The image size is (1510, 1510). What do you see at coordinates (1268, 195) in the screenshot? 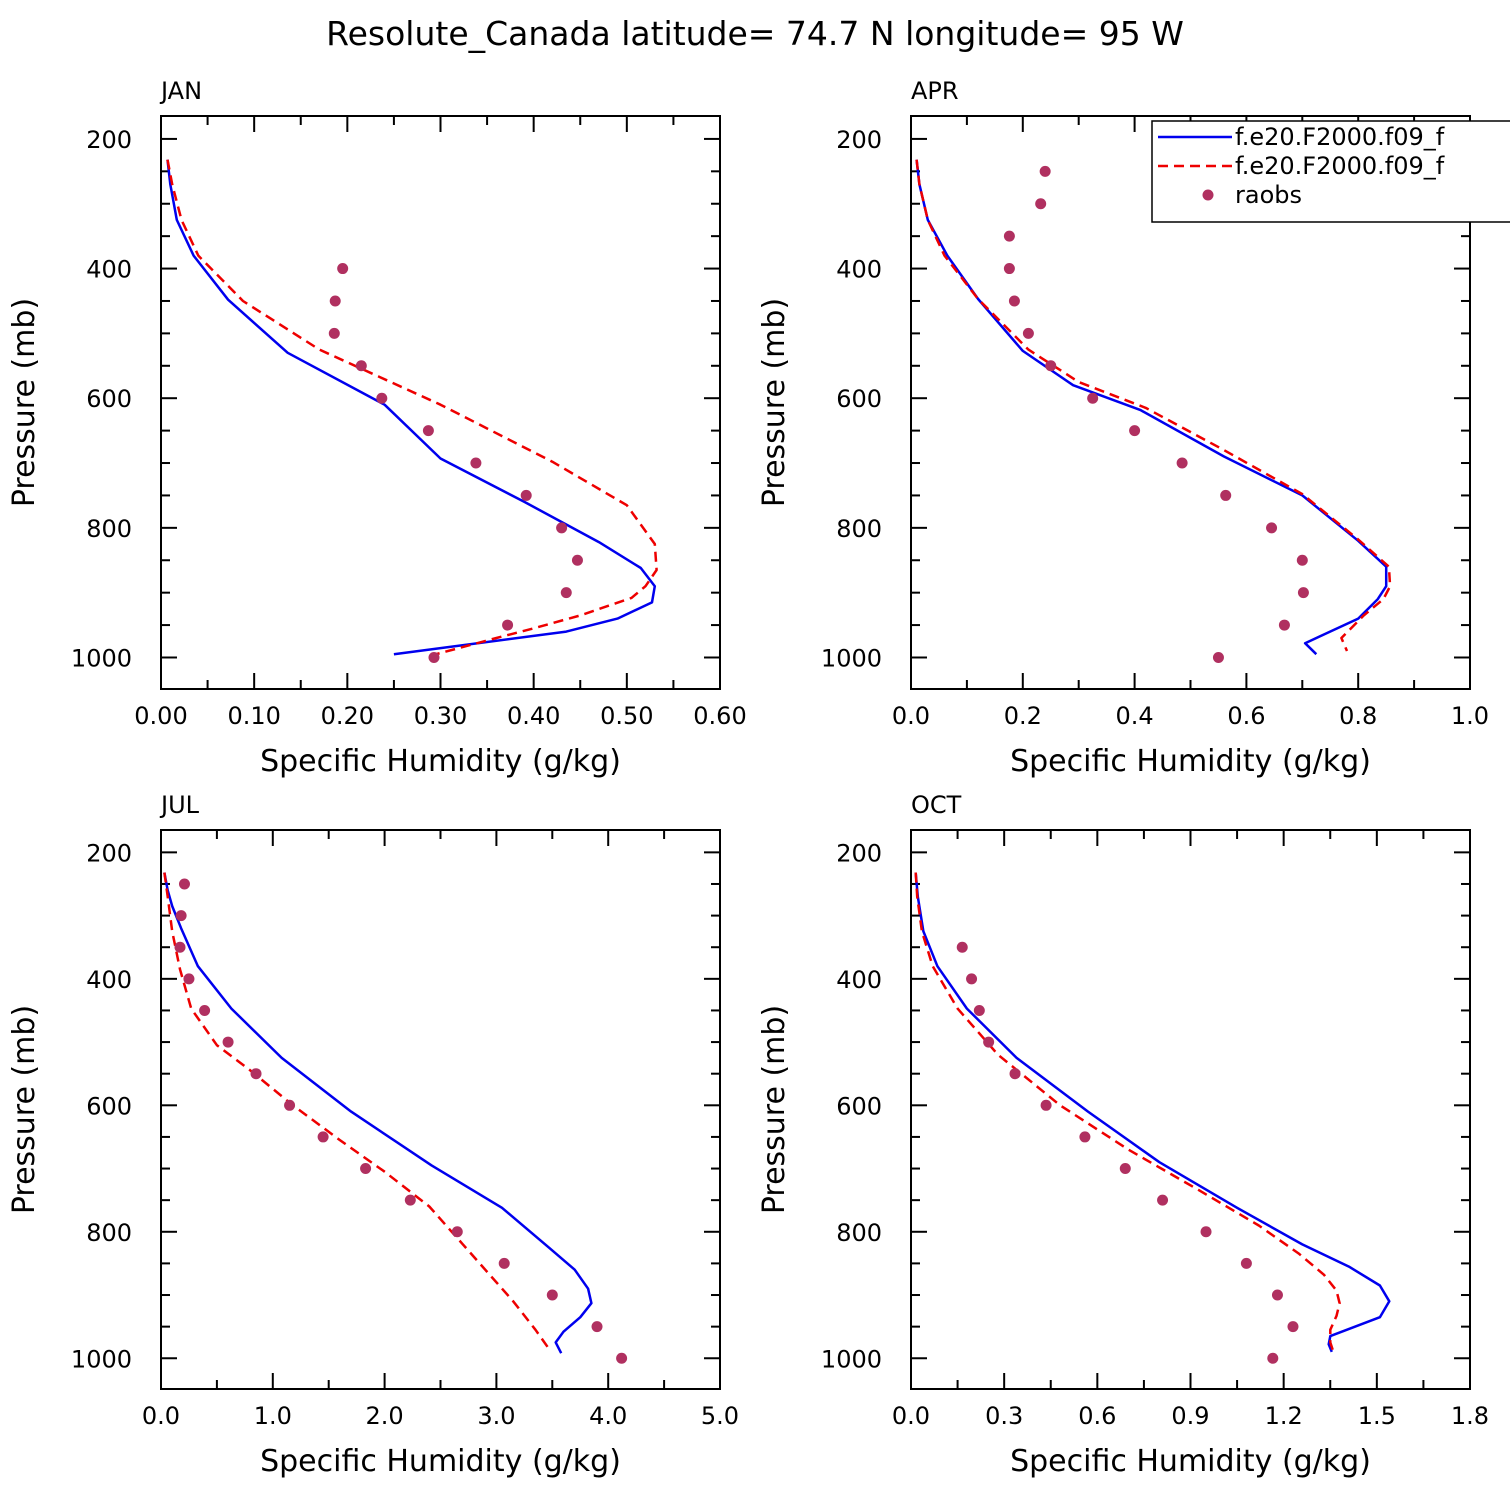
I see `legend-entry-label: raobs` at bounding box center [1268, 195].